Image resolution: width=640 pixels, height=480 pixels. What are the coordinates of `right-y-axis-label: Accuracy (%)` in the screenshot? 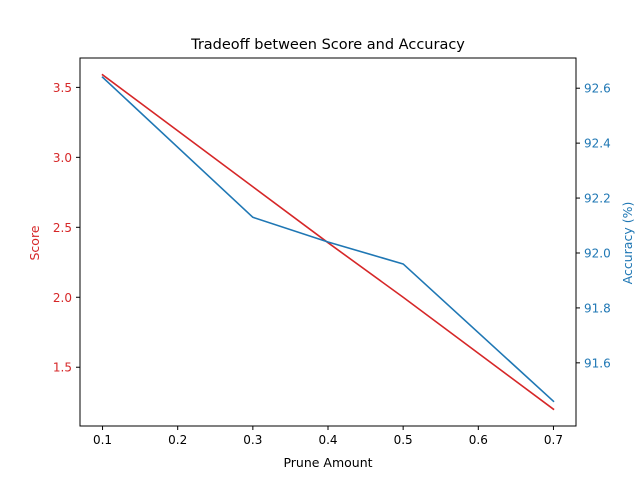 It's located at (627, 243).